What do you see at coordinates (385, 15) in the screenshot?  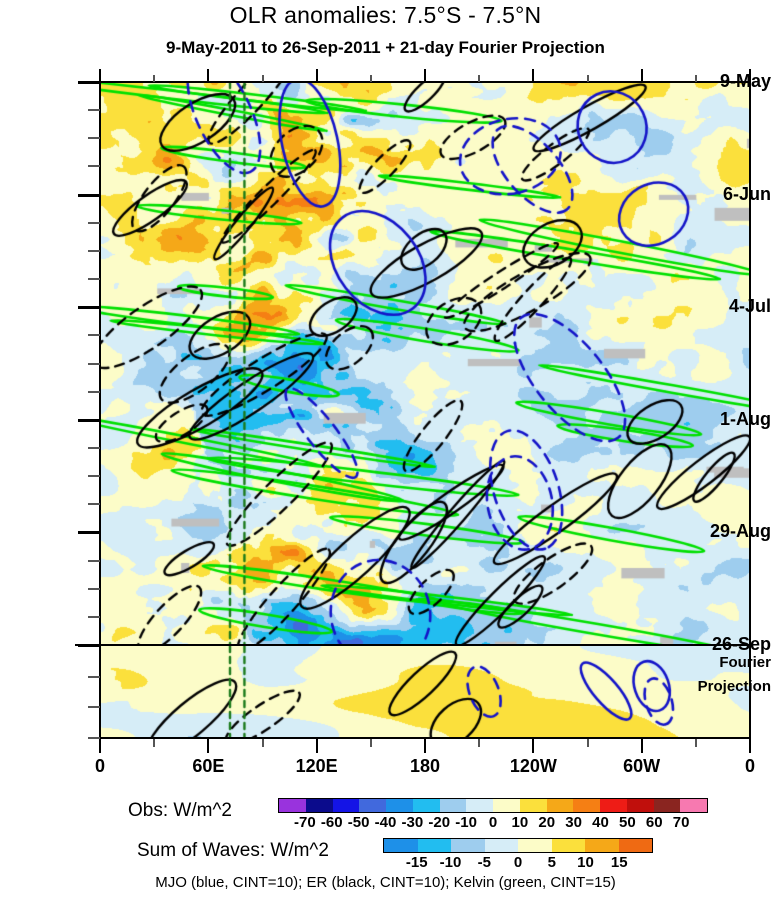 I see `figure-title: OLR anomalies: 7.5°S - 7.5°N` at bounding box center [385, 15].